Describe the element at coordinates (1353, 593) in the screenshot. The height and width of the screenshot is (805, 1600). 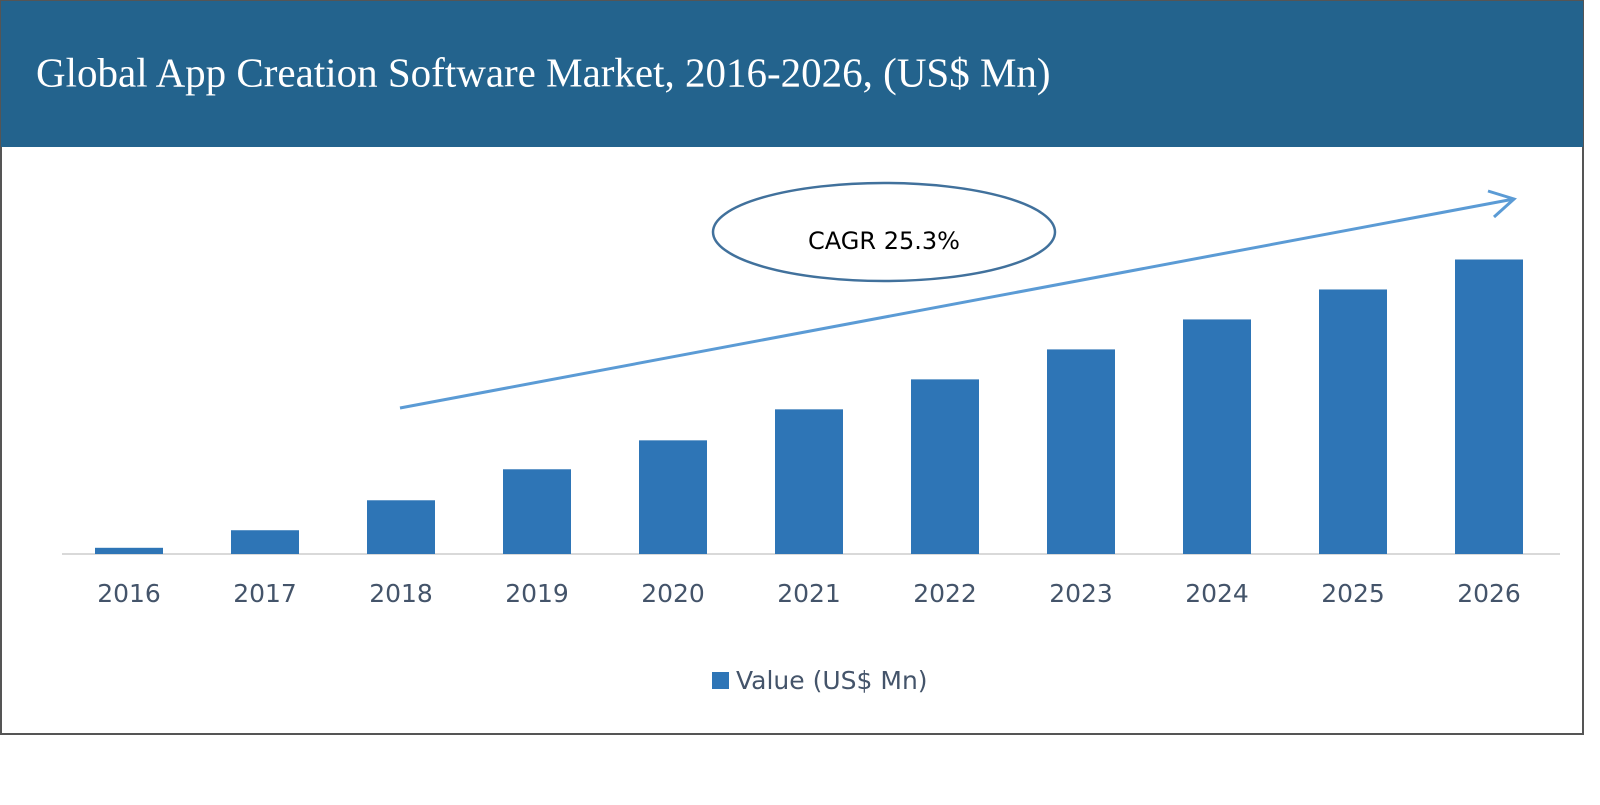
I see `x-tick-label: 2025` at that location.